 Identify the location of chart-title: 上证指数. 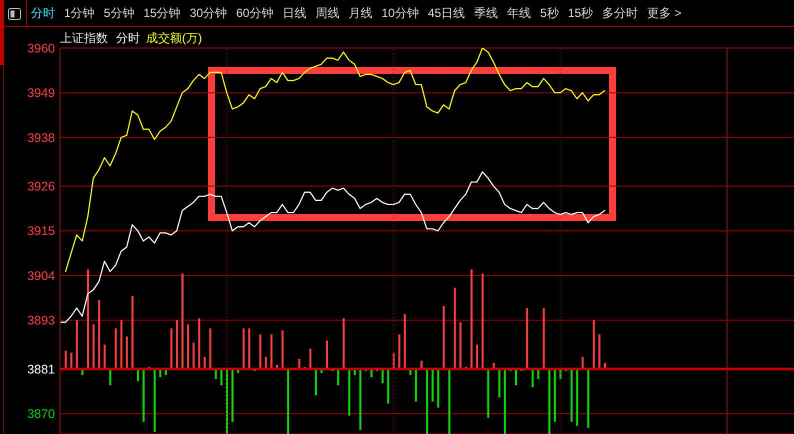
(84, 38).